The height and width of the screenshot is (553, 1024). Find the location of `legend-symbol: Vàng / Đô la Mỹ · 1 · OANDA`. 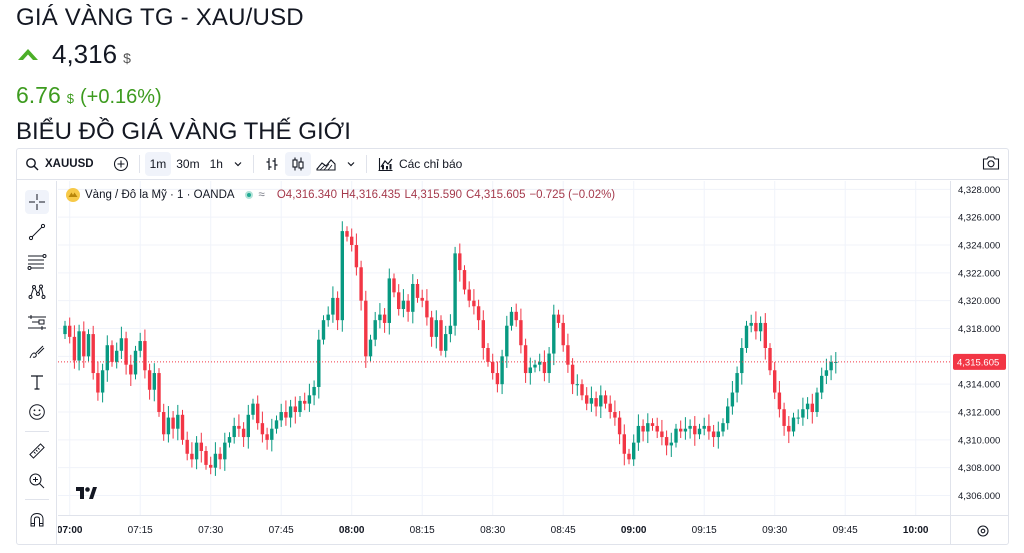

legend-symbol: Vàng / Đô la Mỹ · 1 · OANDA is located at coordinates (160, 195).